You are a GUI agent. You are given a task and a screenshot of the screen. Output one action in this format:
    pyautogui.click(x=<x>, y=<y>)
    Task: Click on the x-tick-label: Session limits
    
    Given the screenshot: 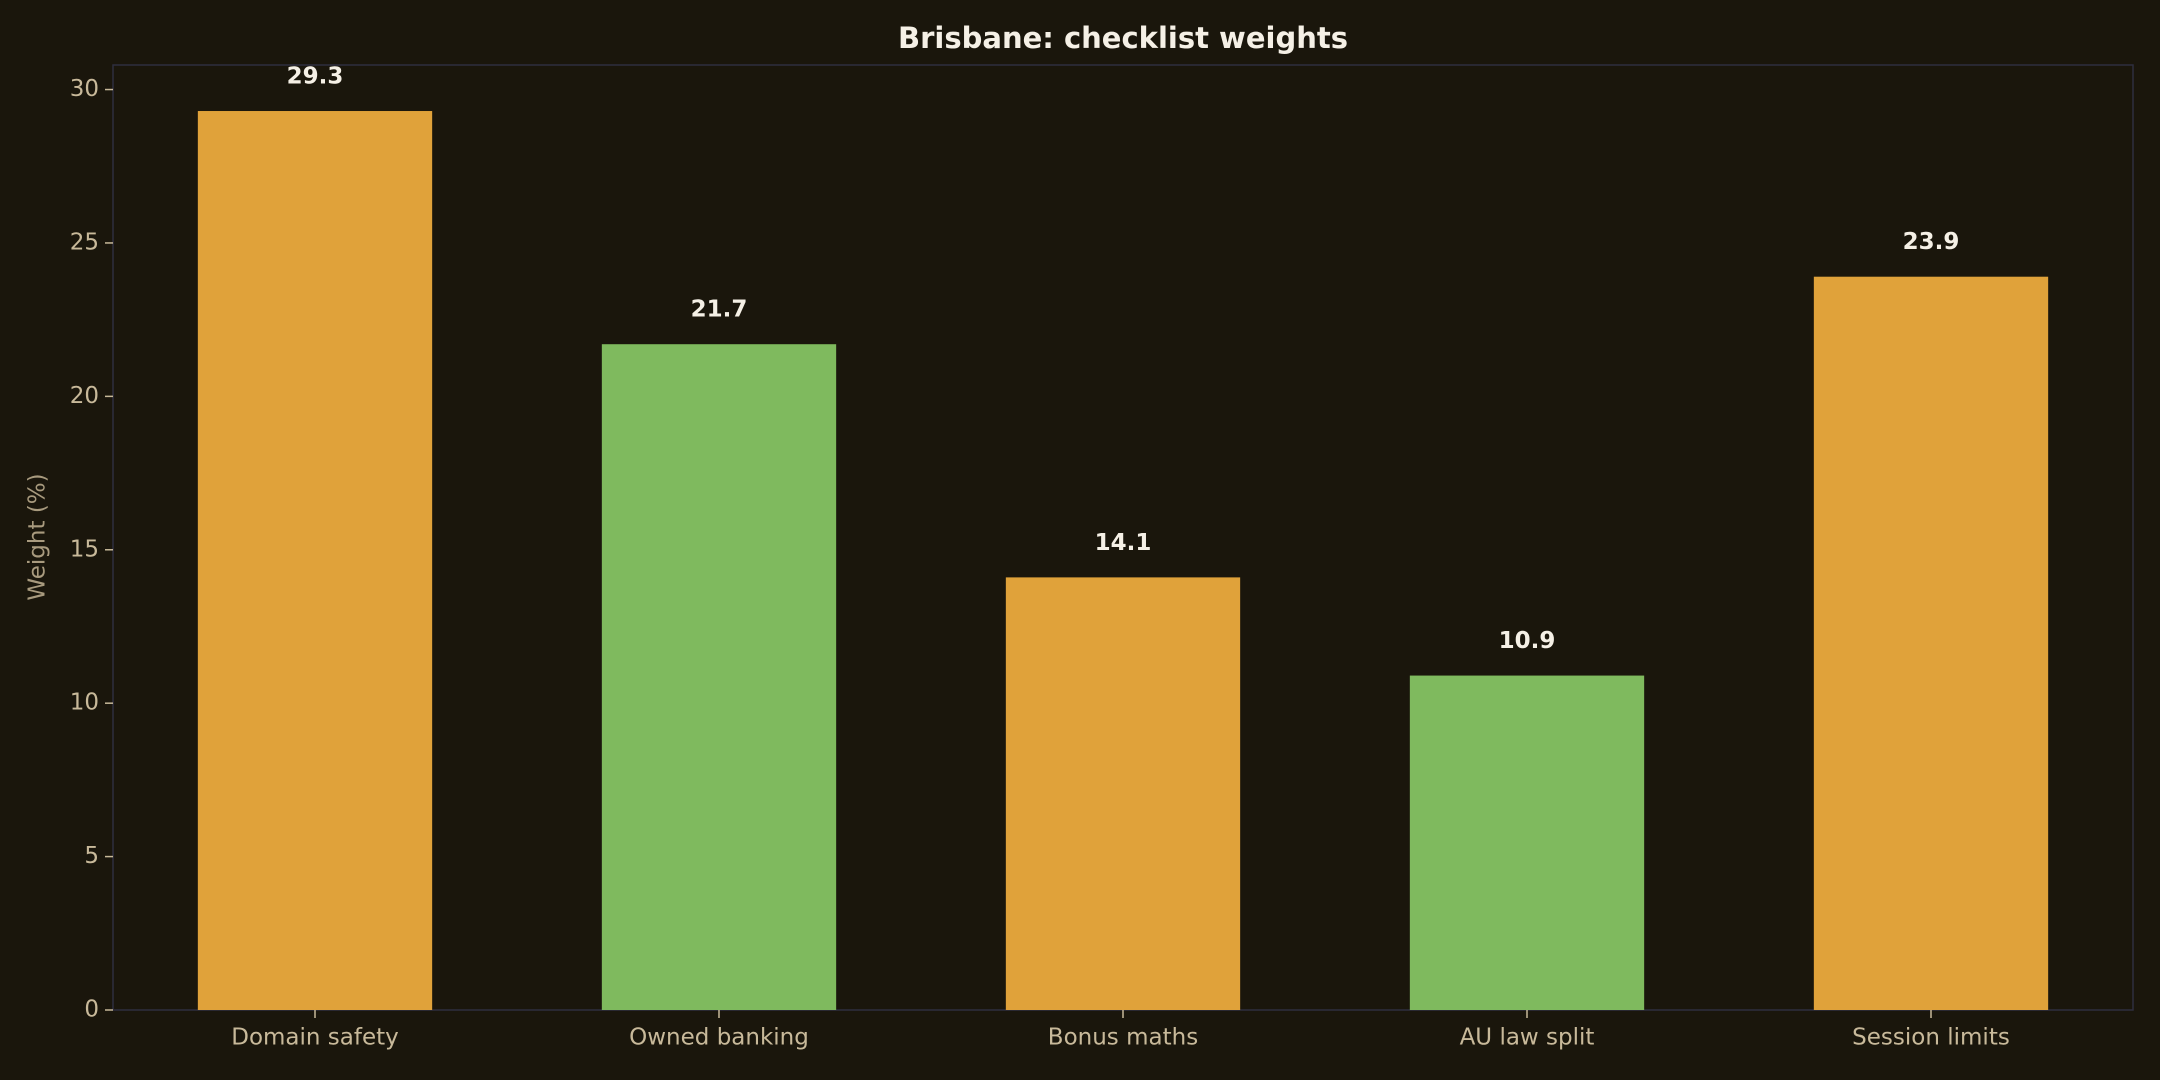 What is the action you would take?
    pyautogui.click(x=1931, y=1038)
    